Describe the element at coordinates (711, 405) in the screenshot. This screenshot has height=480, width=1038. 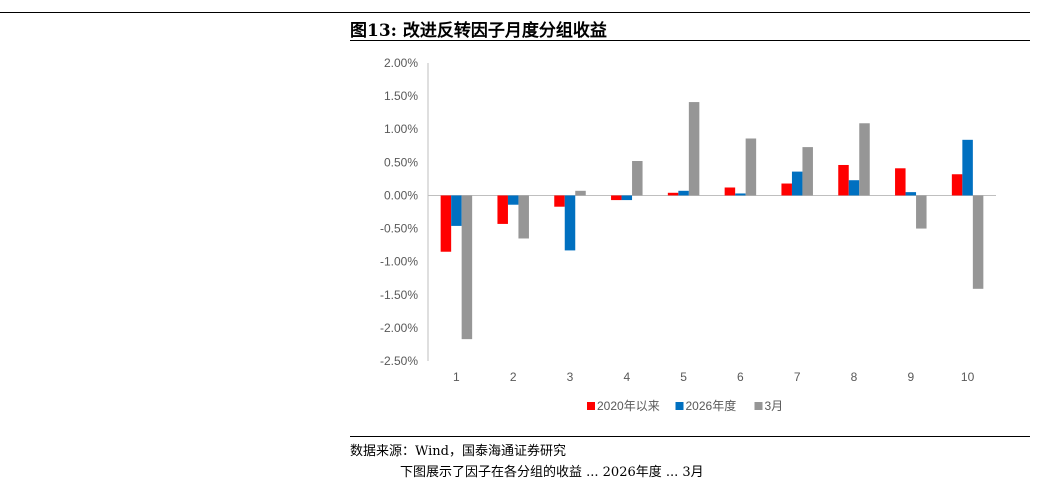
I see `legend-label-2: 2026年度` at that location.